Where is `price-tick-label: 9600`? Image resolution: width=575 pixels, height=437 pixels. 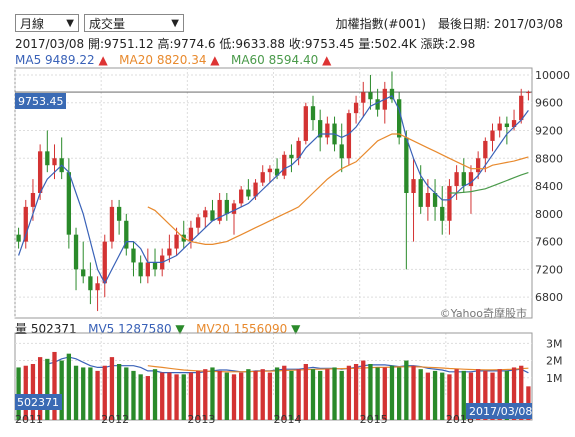
price-tick-label: 9600 is located at coordinates (549, 103).